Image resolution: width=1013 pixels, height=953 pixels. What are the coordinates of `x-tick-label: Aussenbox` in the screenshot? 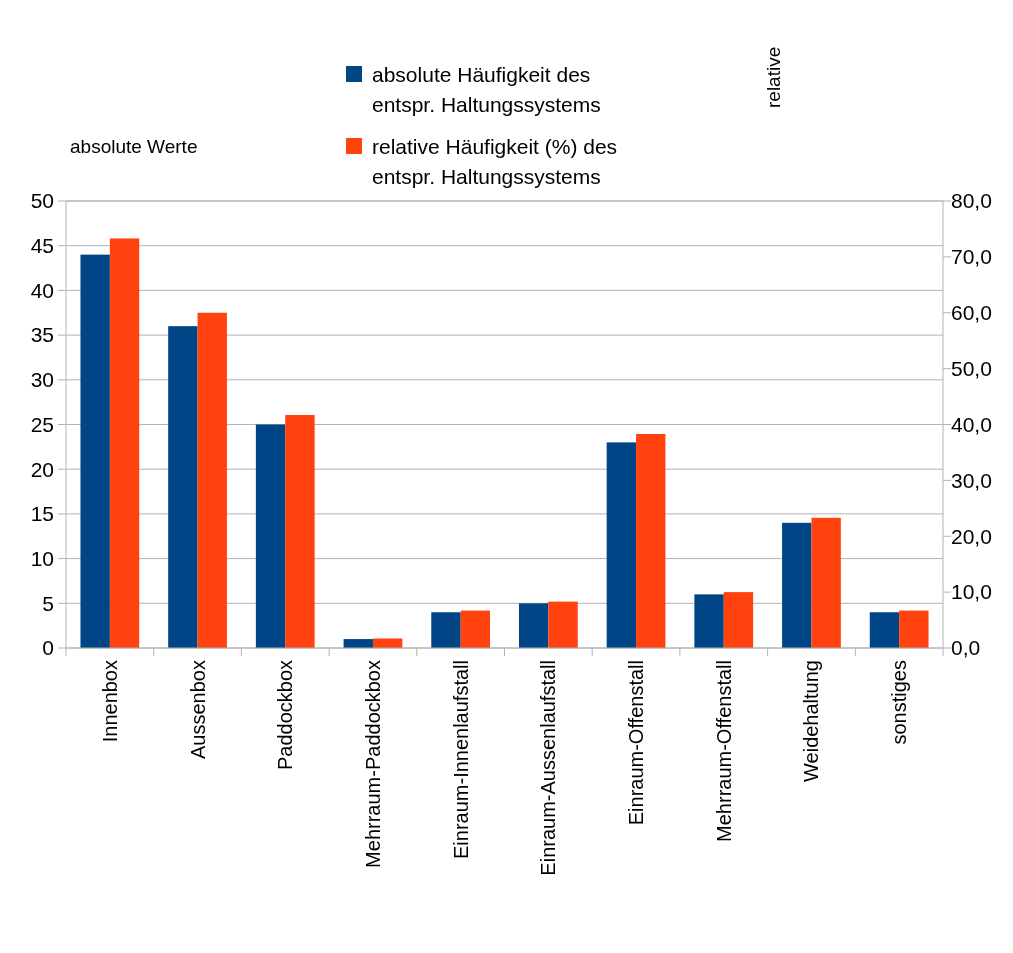 It's located at (197, 709).